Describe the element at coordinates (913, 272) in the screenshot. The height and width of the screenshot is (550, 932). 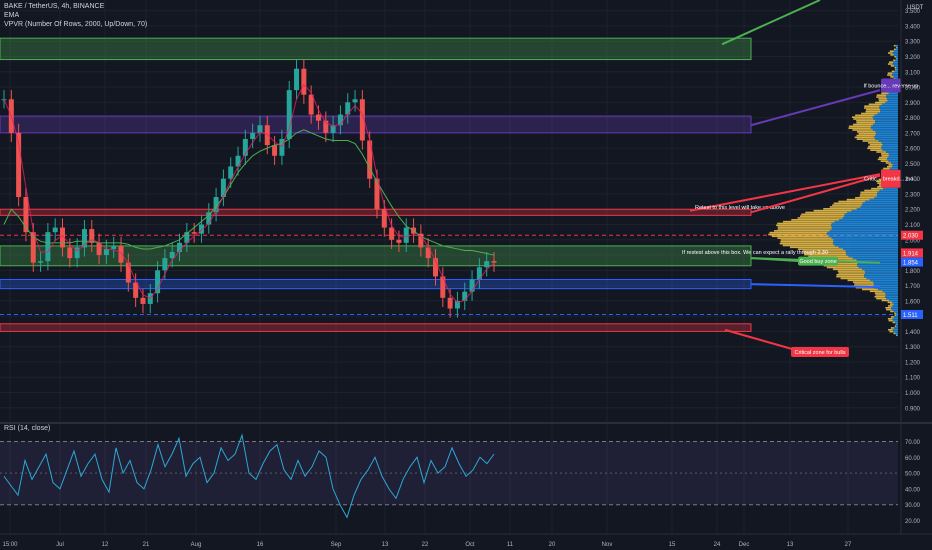
I see `price-tick-label: 1.800` at that location.